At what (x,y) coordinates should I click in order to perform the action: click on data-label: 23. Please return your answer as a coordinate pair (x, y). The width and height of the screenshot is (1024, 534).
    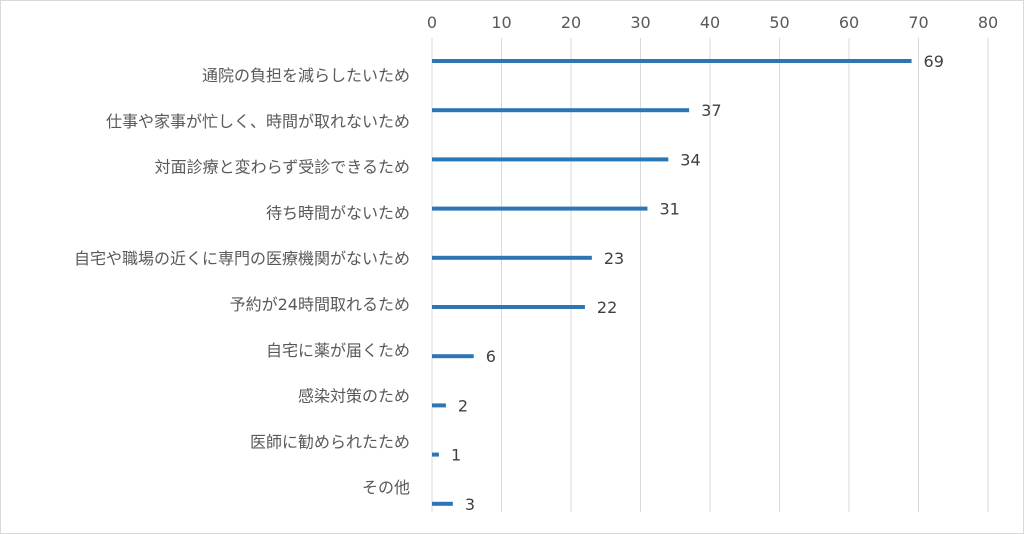
    Looking at the image, I should click on (614, 258).